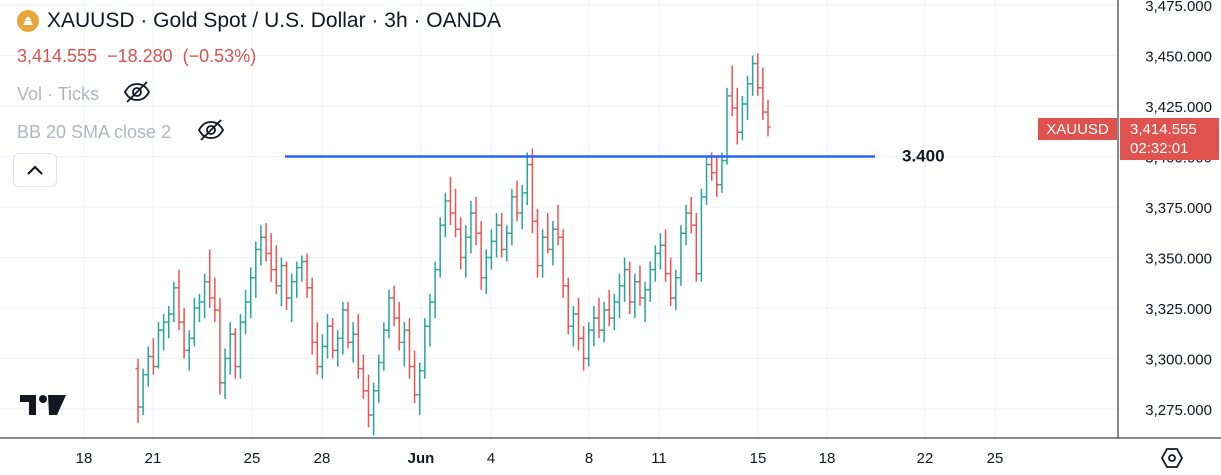 This screenshot has height=475, width=1221. I want to click on y-tick-label: 3,275.000, so click(1178, 410).